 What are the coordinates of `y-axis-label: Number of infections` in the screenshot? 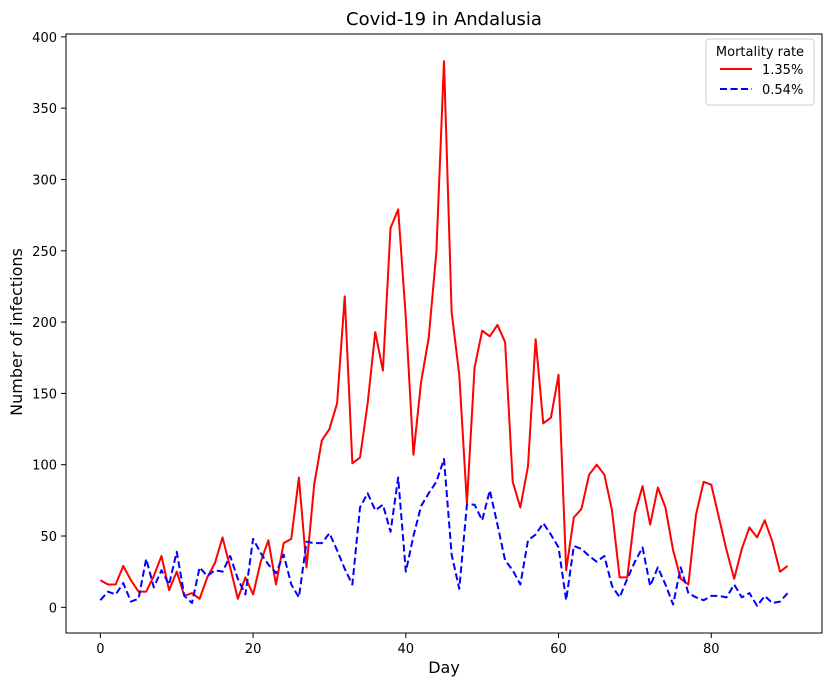 It's located at (16, 332).